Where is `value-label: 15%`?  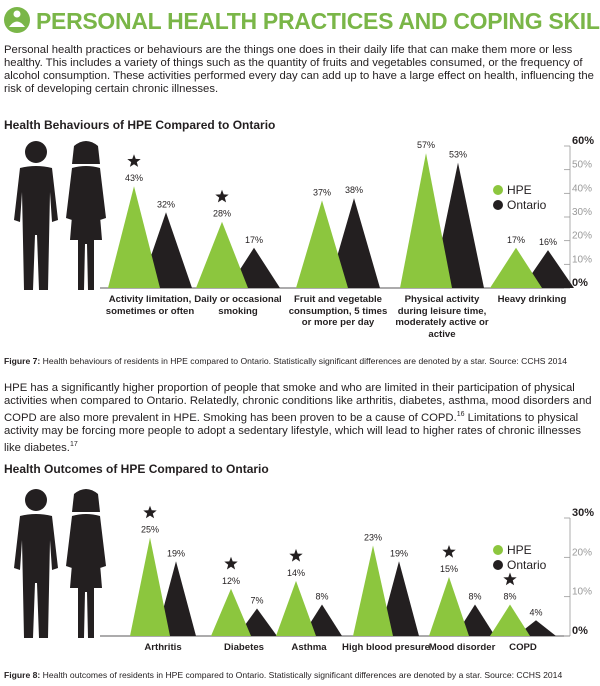
value-label: 15% is located at coordinates (449, 569).